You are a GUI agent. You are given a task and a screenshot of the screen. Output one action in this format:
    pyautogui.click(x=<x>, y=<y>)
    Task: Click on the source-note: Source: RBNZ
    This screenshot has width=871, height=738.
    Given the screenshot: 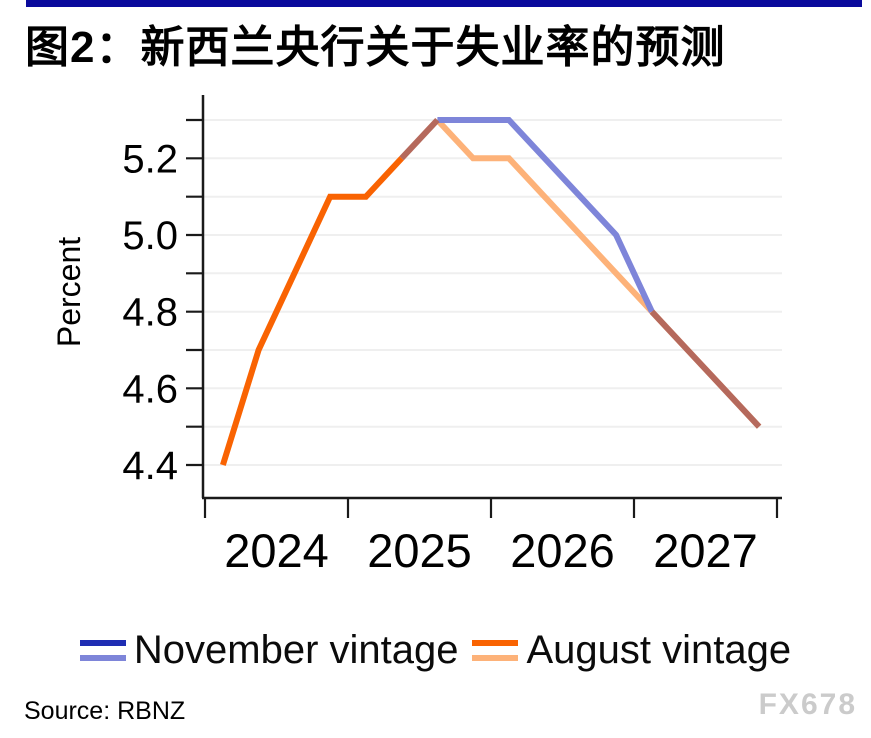 What is the action you would take?
    pyautogui.click(x=105, y=711)
    